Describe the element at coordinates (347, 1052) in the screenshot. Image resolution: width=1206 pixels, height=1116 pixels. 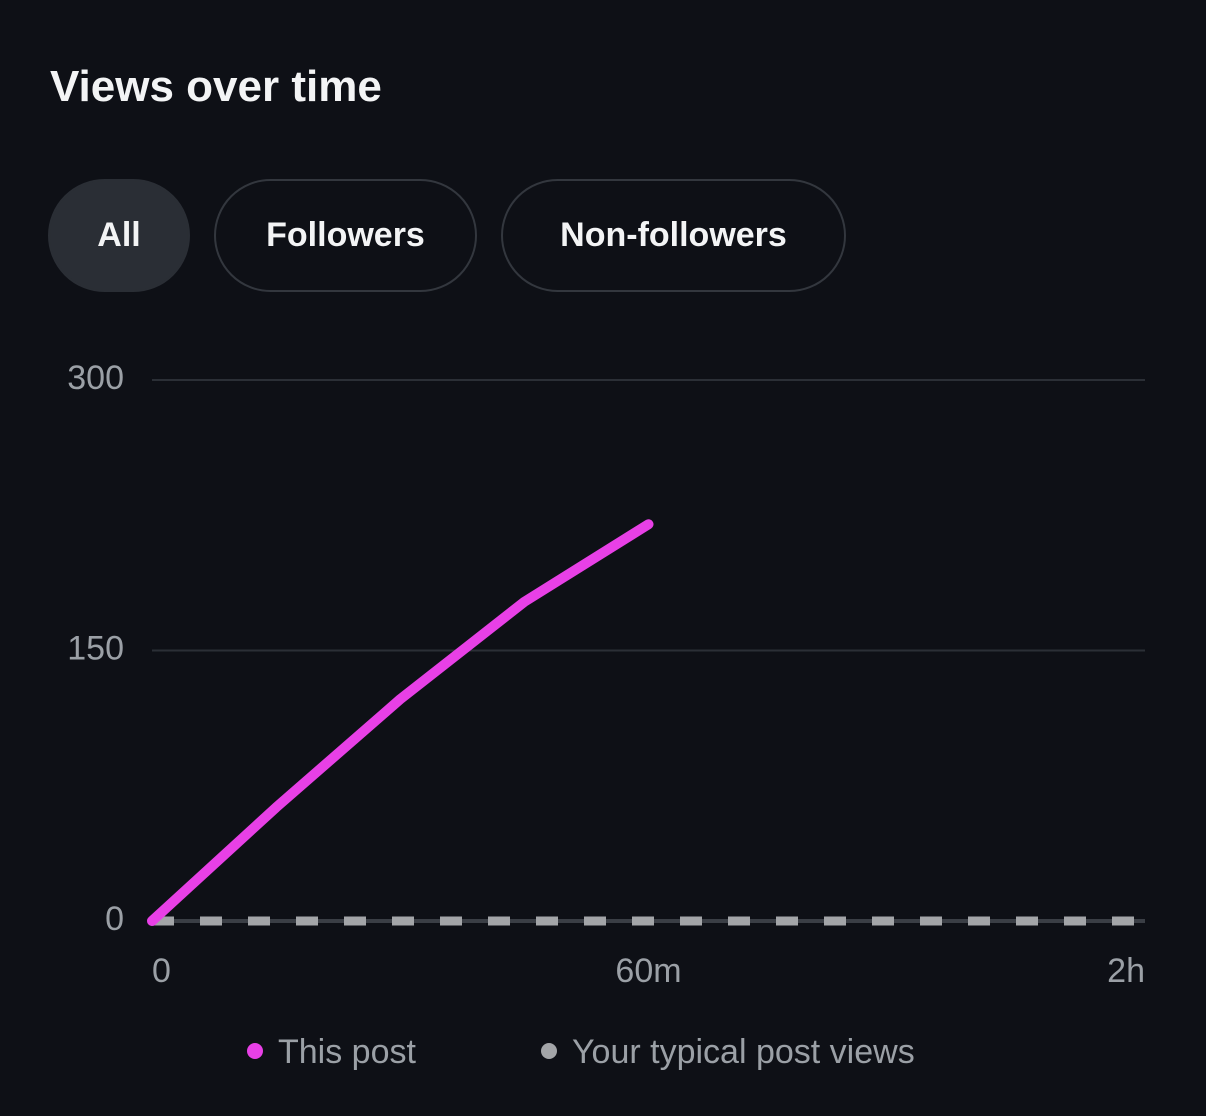
I see `legend-label: This post` at that location.